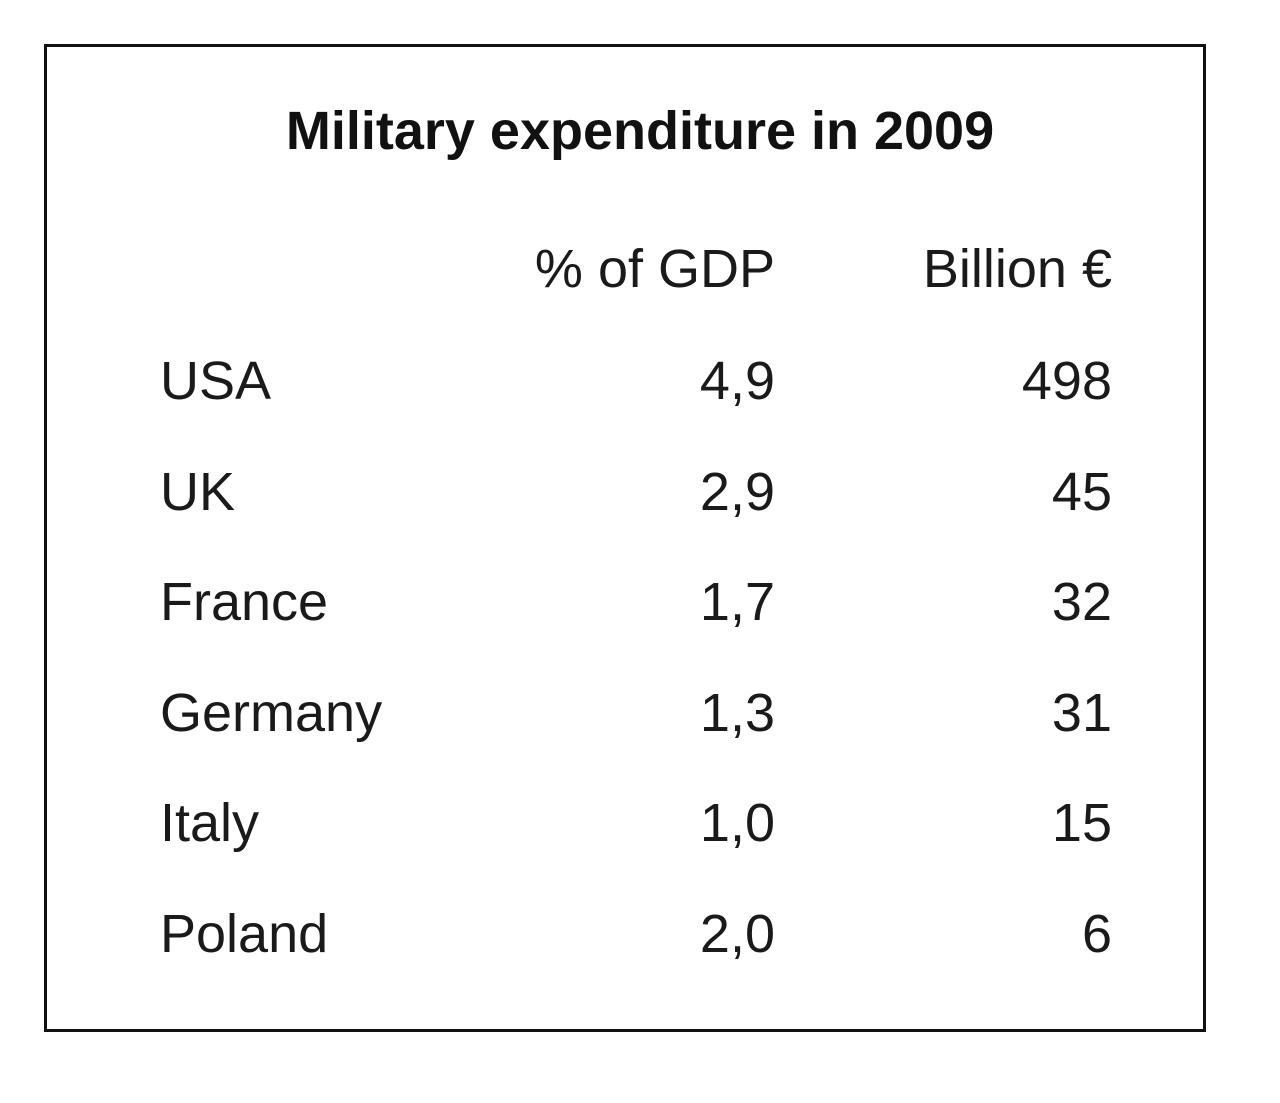 This screenshot has width=1280, height=1103. Describe the element at coordinates (1081, 602) in the screenshot. I see `billion-eur-cell: 32` at that location.